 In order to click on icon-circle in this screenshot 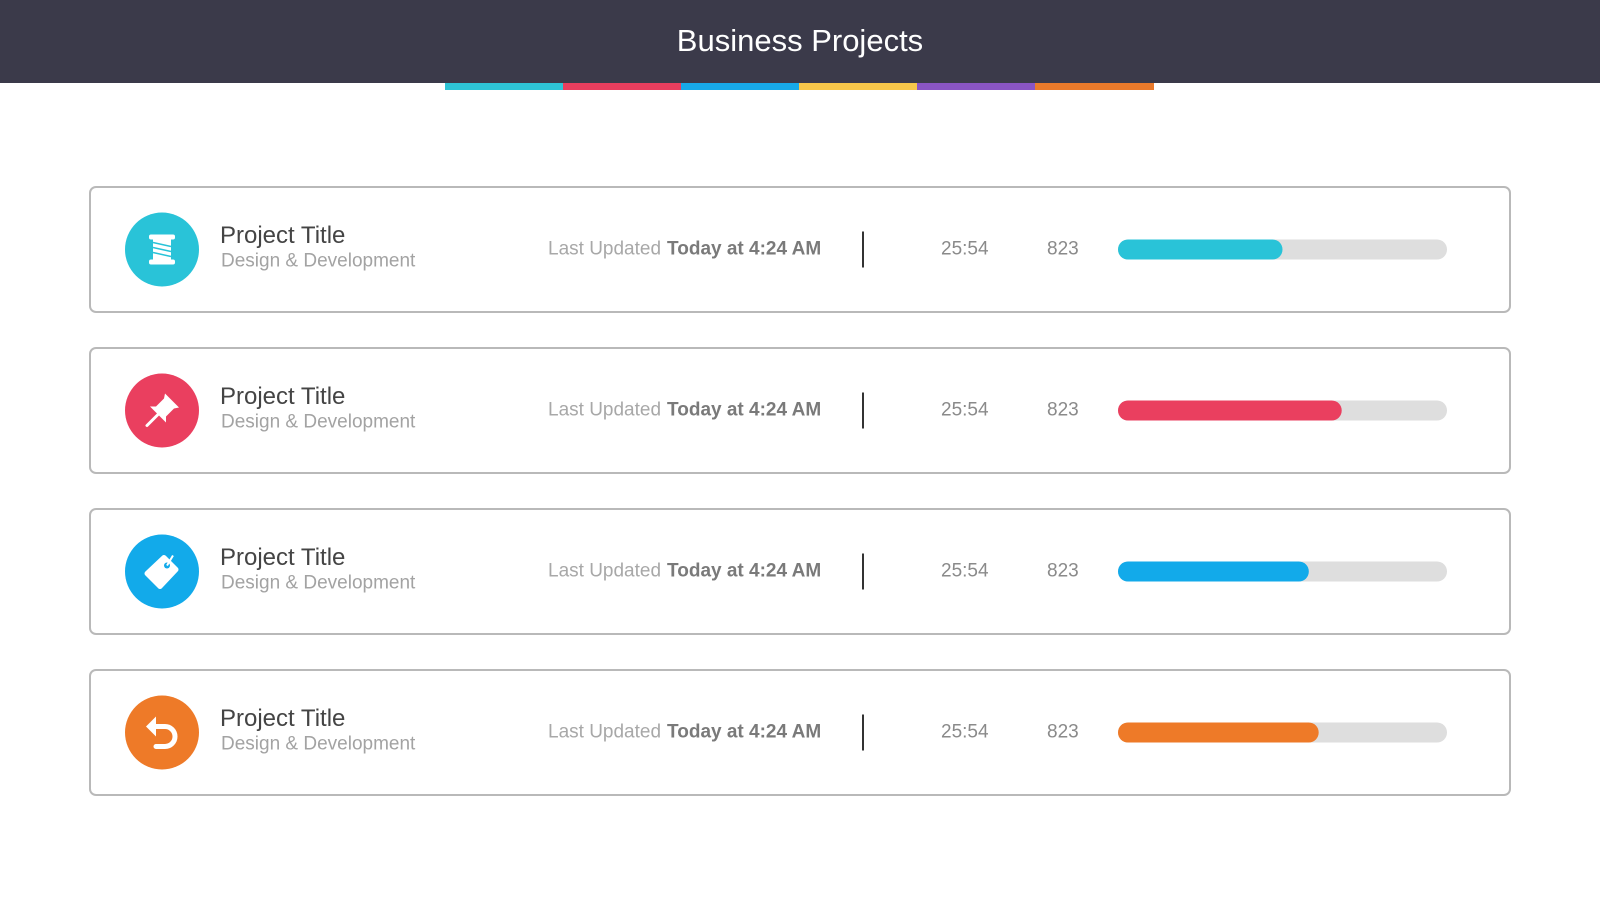, I will do `click(162, 732)`.